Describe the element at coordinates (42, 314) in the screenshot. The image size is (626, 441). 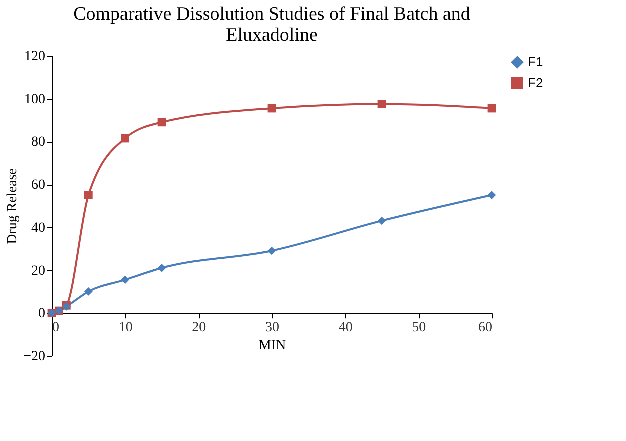
I see `y-tick-label: 0` at that location.